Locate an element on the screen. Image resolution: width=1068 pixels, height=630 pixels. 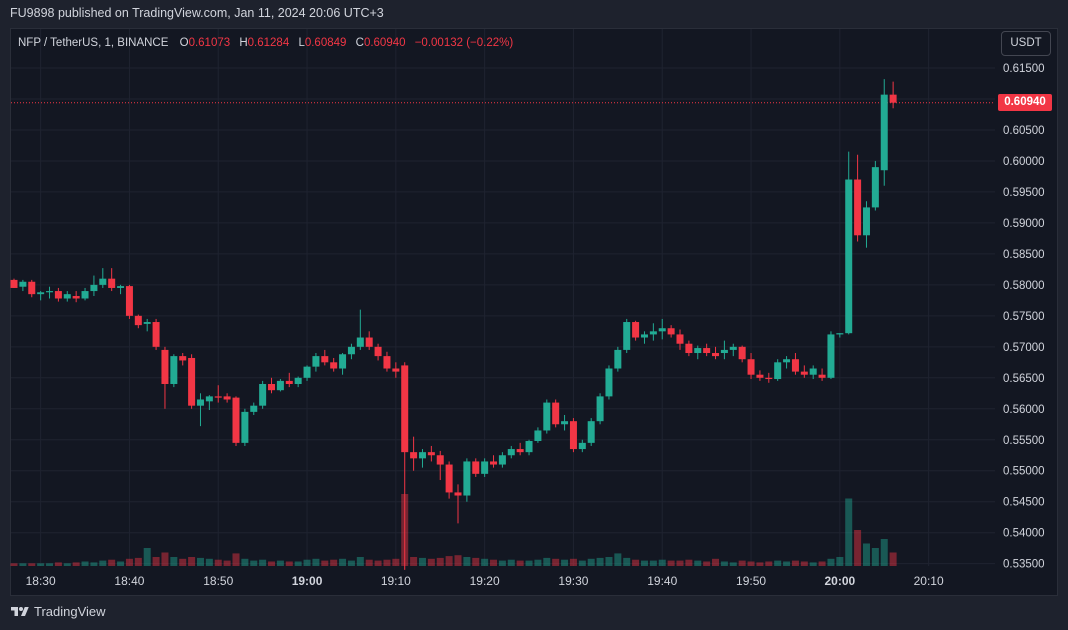
footer-brand: TradingView is located at coordinates (58, 611).